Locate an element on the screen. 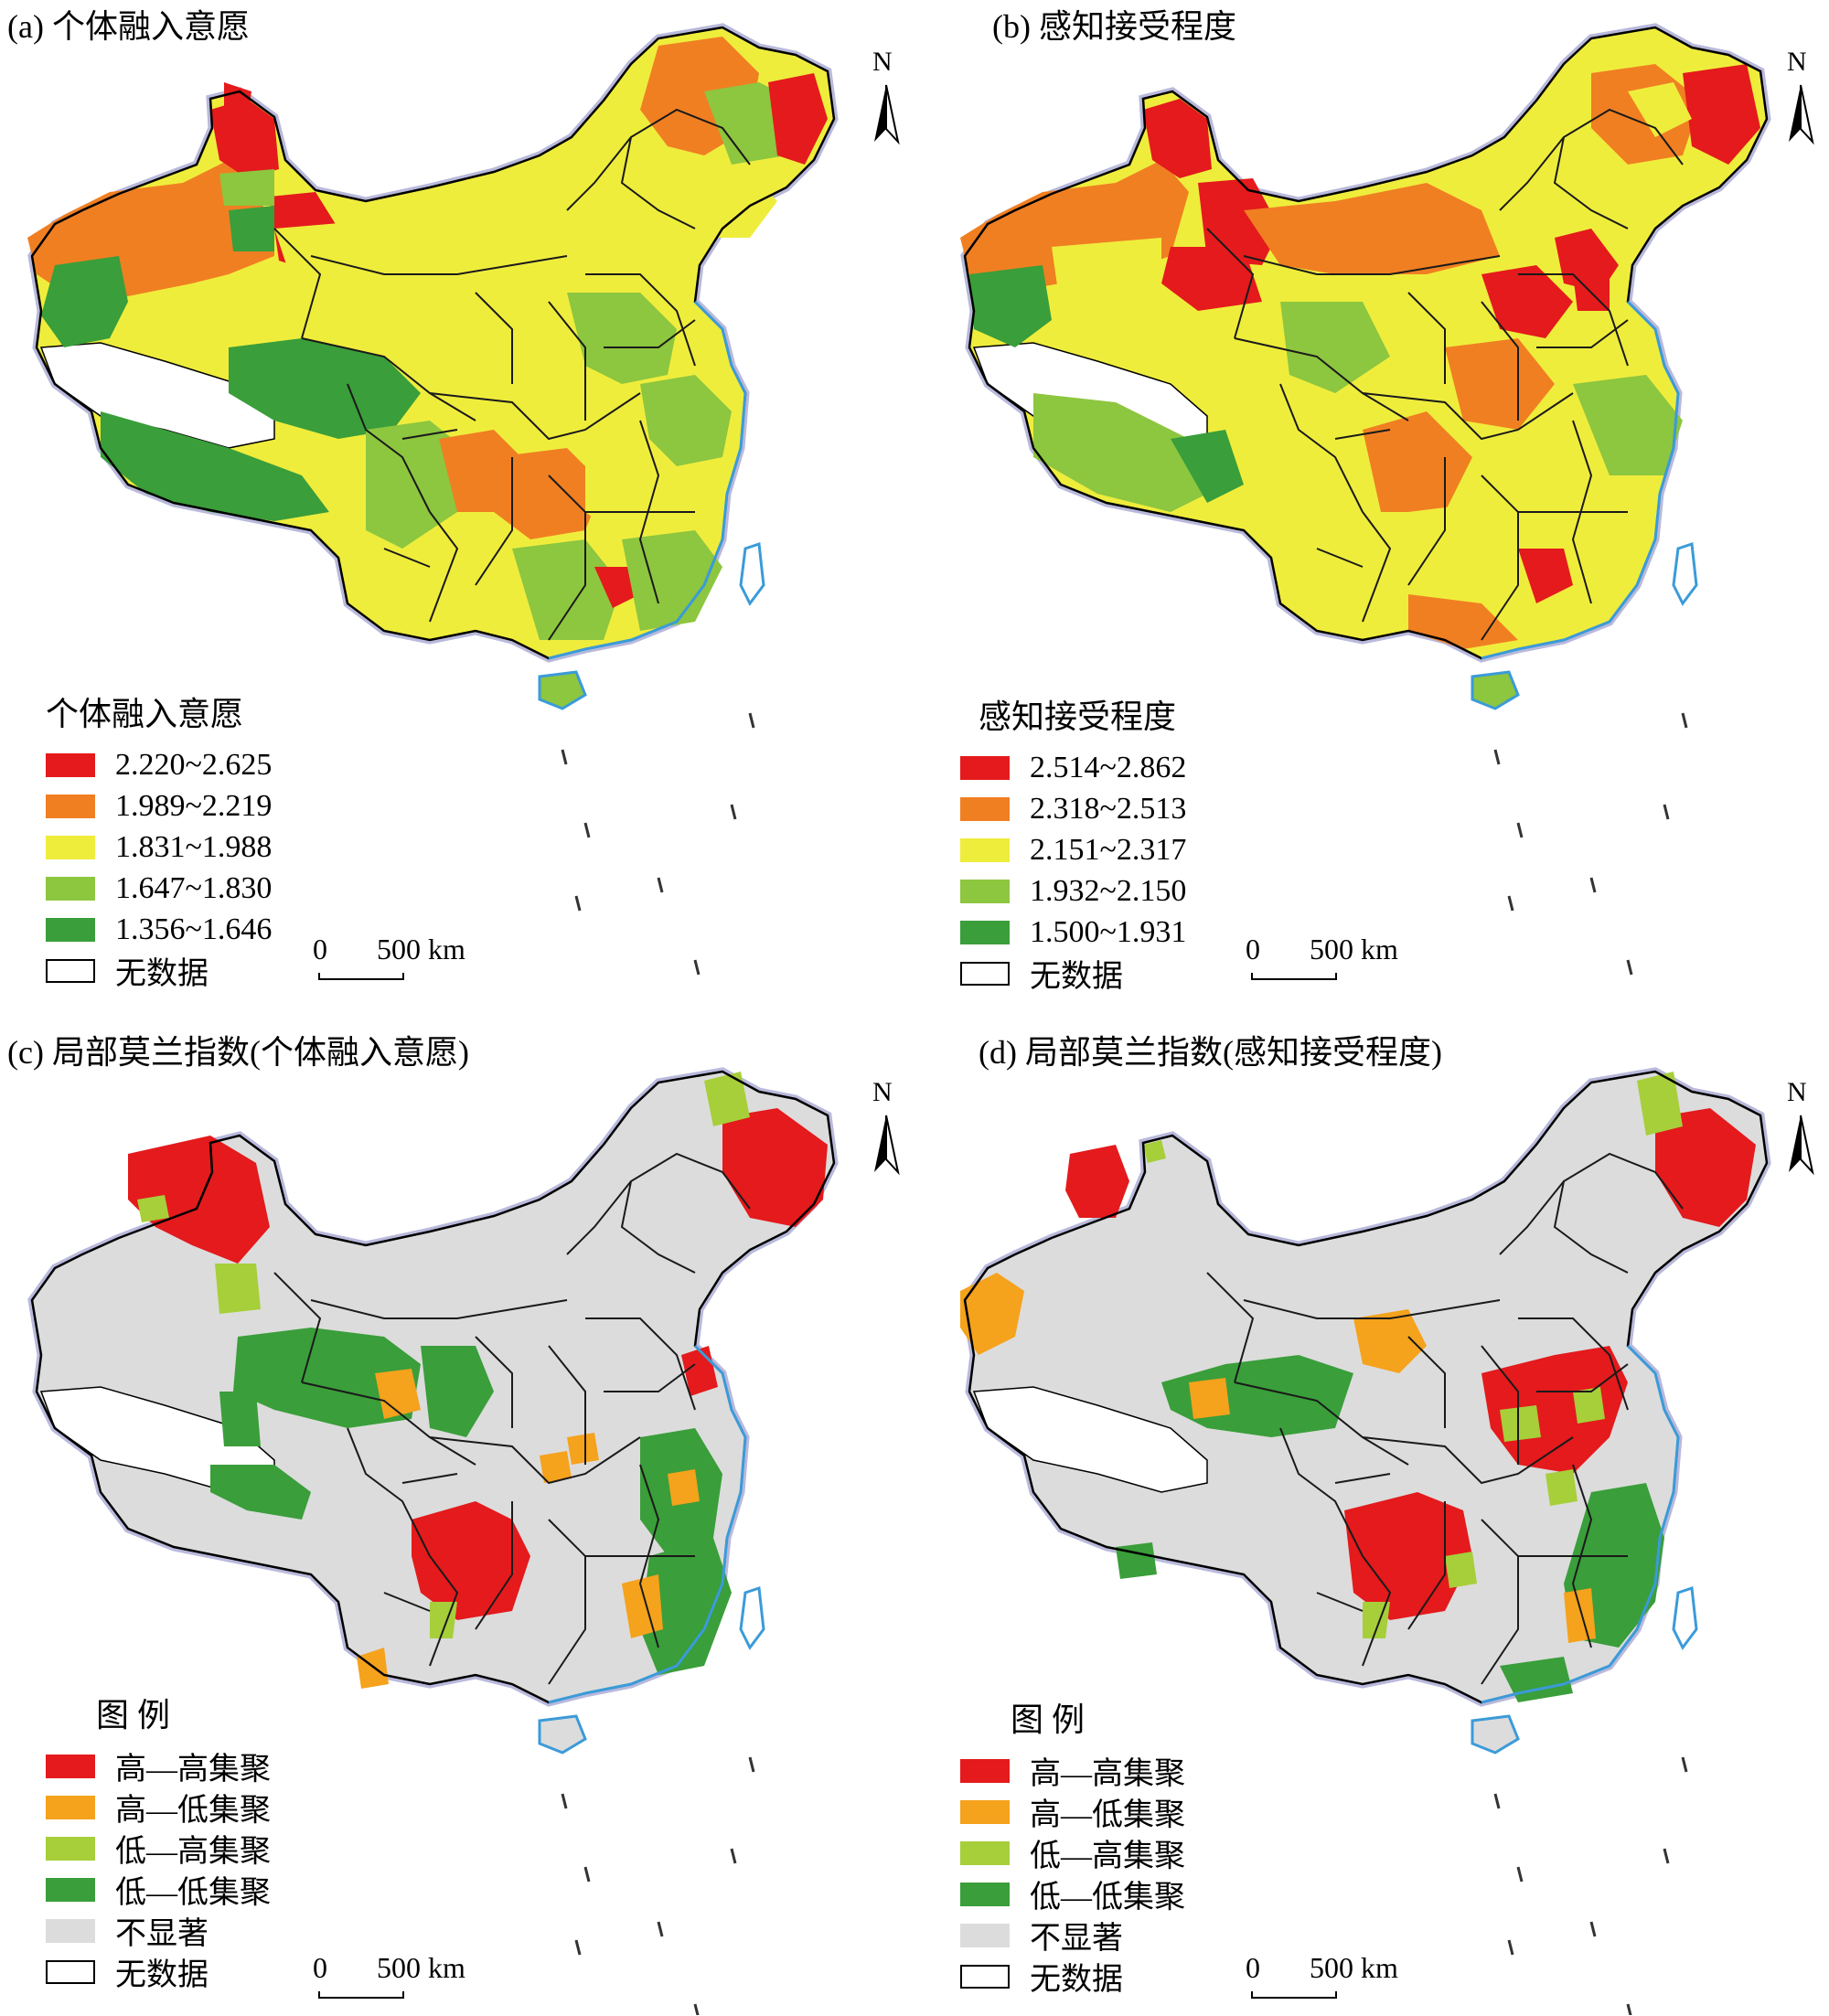 The image size is (1829, 2016). legend-label: 低—高集聚 is located at coordinates (193, 1852).